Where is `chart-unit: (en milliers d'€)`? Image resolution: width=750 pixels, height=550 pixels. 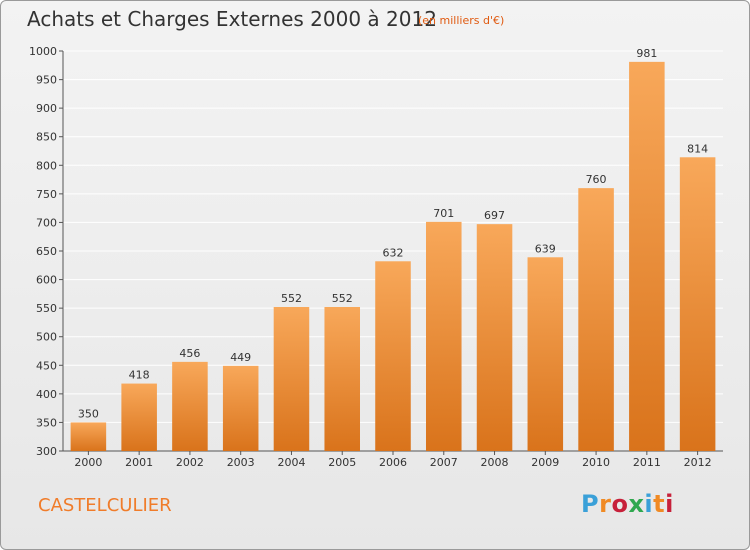 chart-unit: (en milliers d'€) is located at coordinates (461, 20).